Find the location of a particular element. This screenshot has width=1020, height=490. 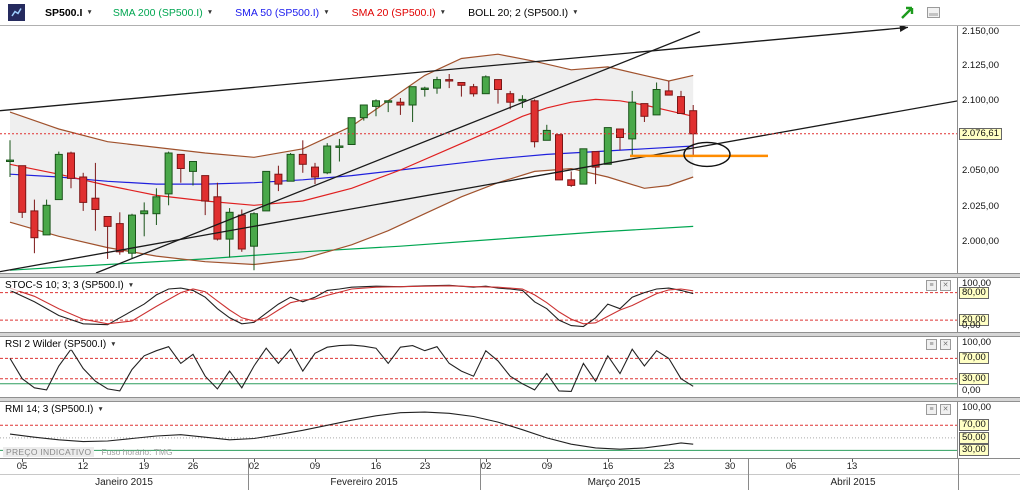

stoc-panel-icons: ≡ ✕ is located at coordinates (938, 285).